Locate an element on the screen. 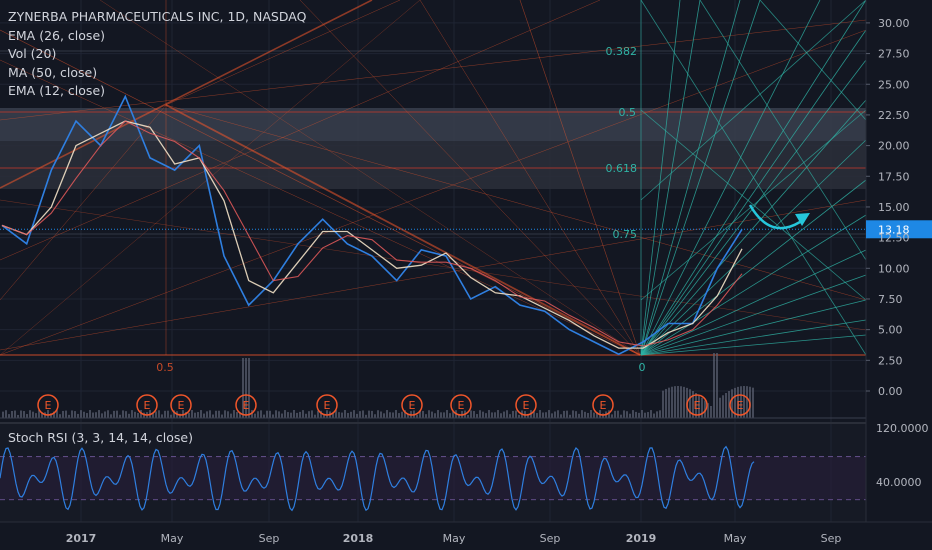 The width and height of the screenshot is (932, 550). indicator-ema12: EMA (12, close) is located at coordinates (57, 90).